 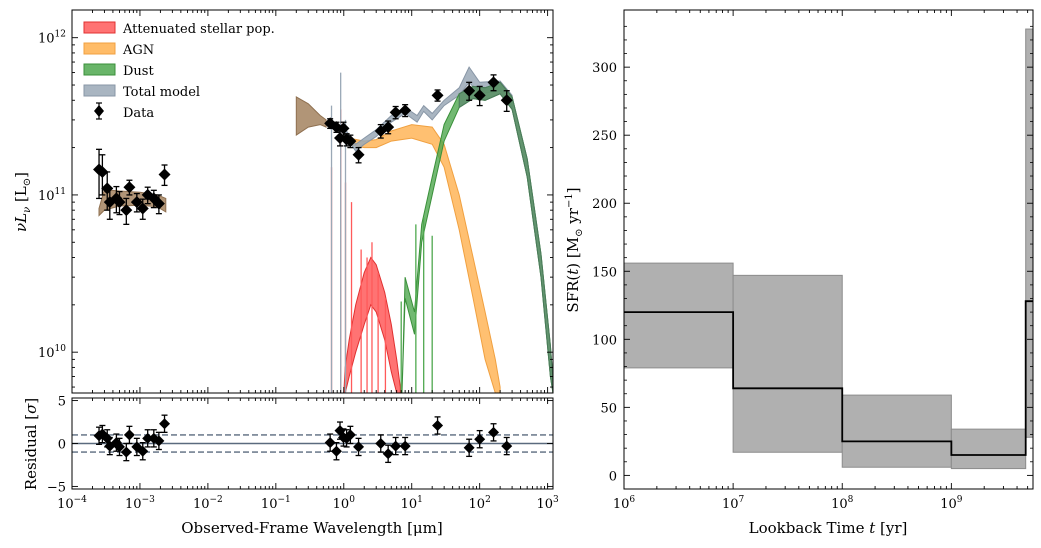 What do you see at coordinates (604, 136) in the screenshot?
I see `y-tick-label: 250` at bounding box center [604, 136].